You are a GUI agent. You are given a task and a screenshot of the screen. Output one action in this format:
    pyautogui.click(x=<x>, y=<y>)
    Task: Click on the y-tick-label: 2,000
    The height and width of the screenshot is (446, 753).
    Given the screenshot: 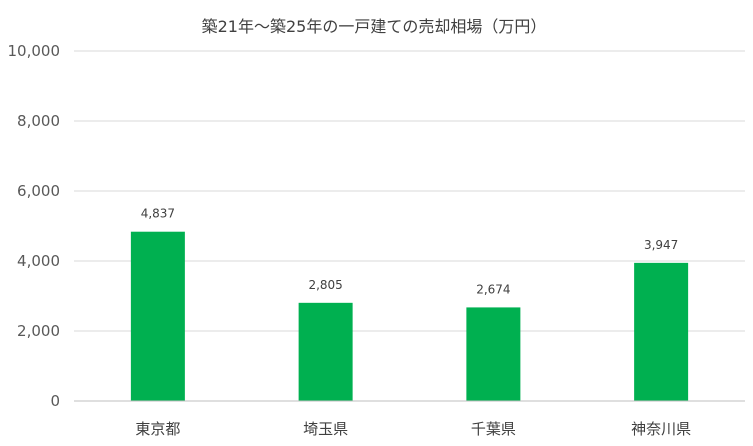 What is the action you would take?
    pyautogui.click(x=38, y=331)
    